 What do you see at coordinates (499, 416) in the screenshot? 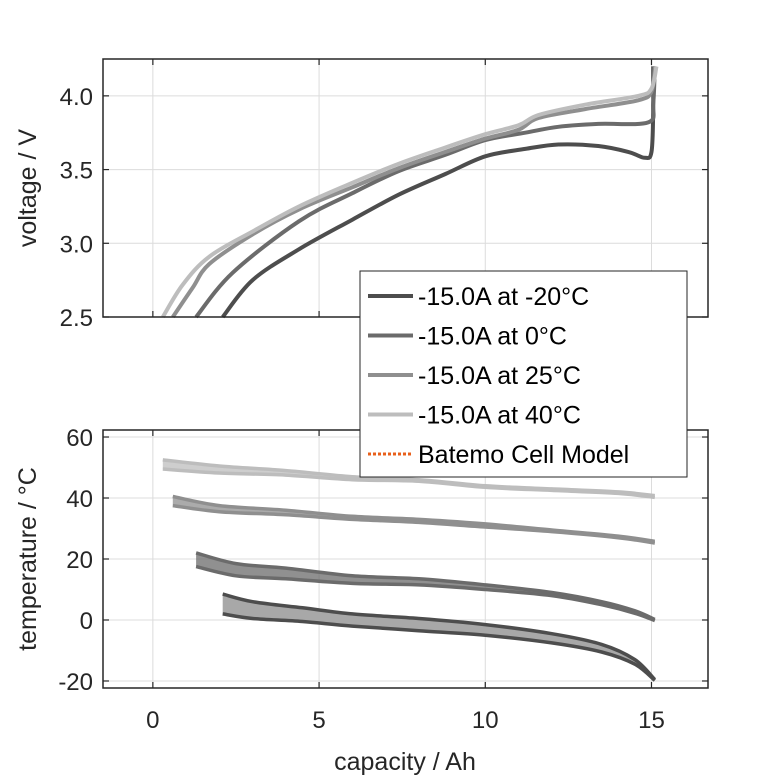
I see `legend-label-3: -15.0A at 40°C` at bounding box center [499, 416].